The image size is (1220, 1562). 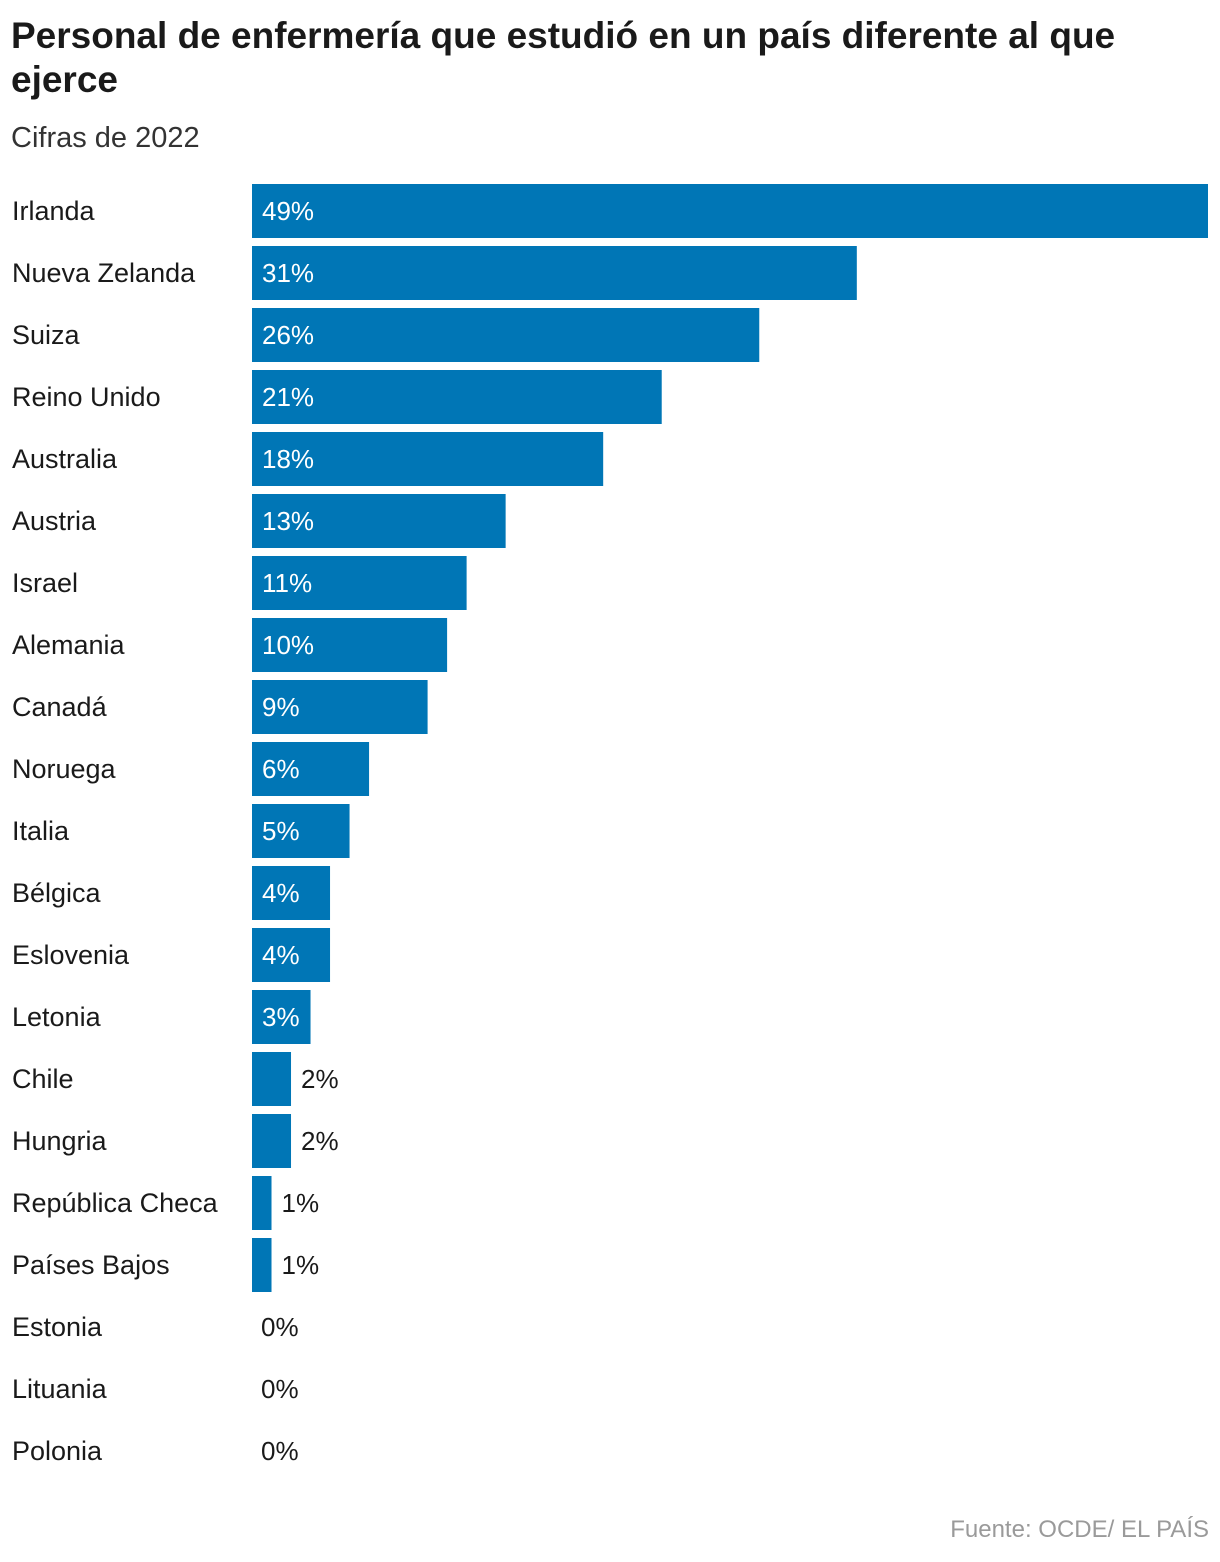 I want to click on bar-israel, so click(x=359, y=583).